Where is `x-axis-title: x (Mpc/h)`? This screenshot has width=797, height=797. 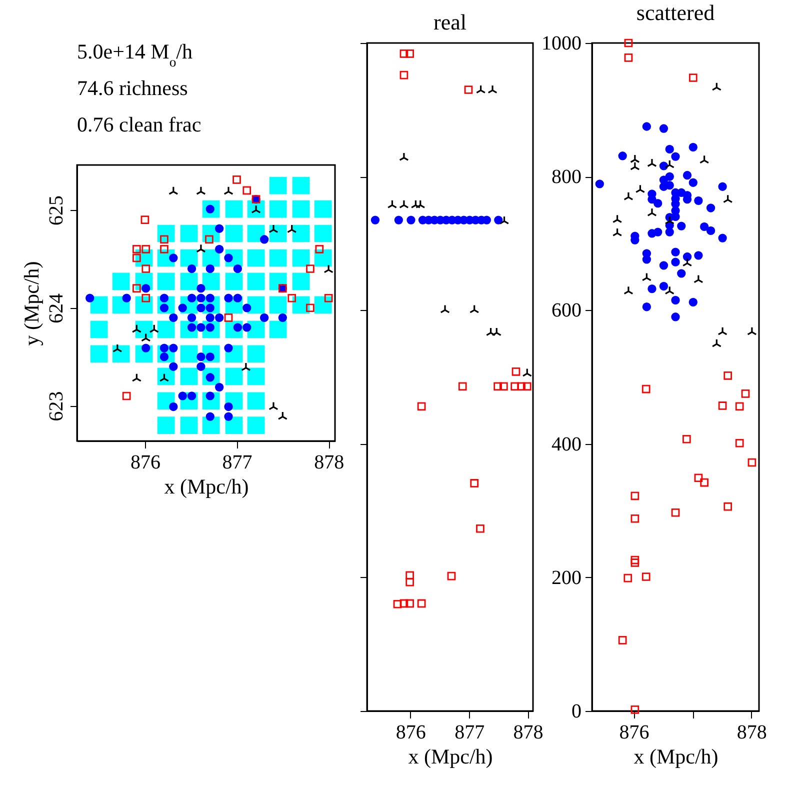 x-axis-title: x (Mpc/h) is located at coordinates (676, 756).